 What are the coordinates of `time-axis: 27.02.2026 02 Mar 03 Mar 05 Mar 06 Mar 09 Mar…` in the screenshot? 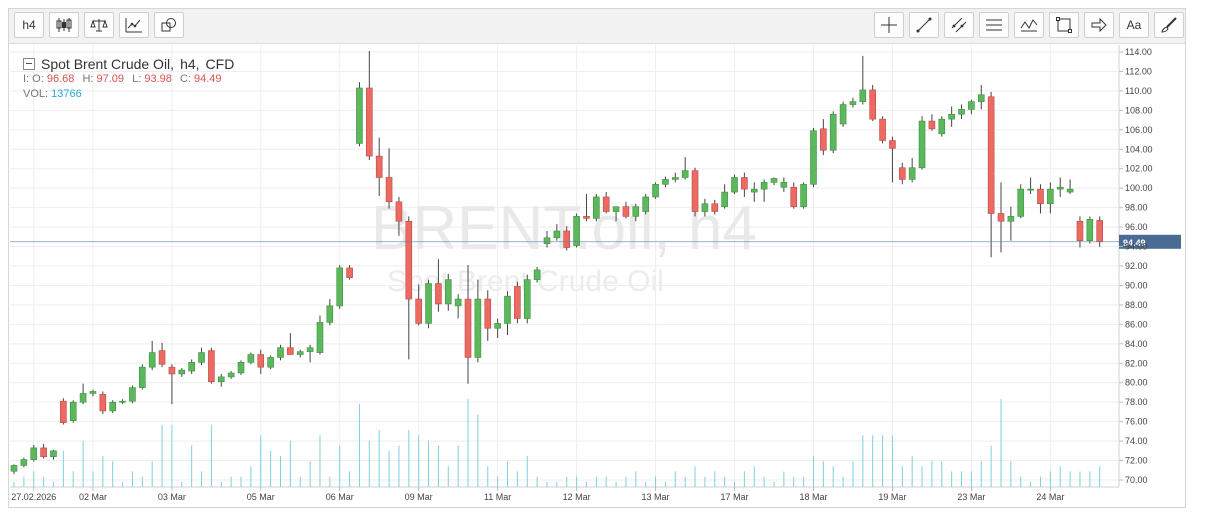 It's located at (537, 494).